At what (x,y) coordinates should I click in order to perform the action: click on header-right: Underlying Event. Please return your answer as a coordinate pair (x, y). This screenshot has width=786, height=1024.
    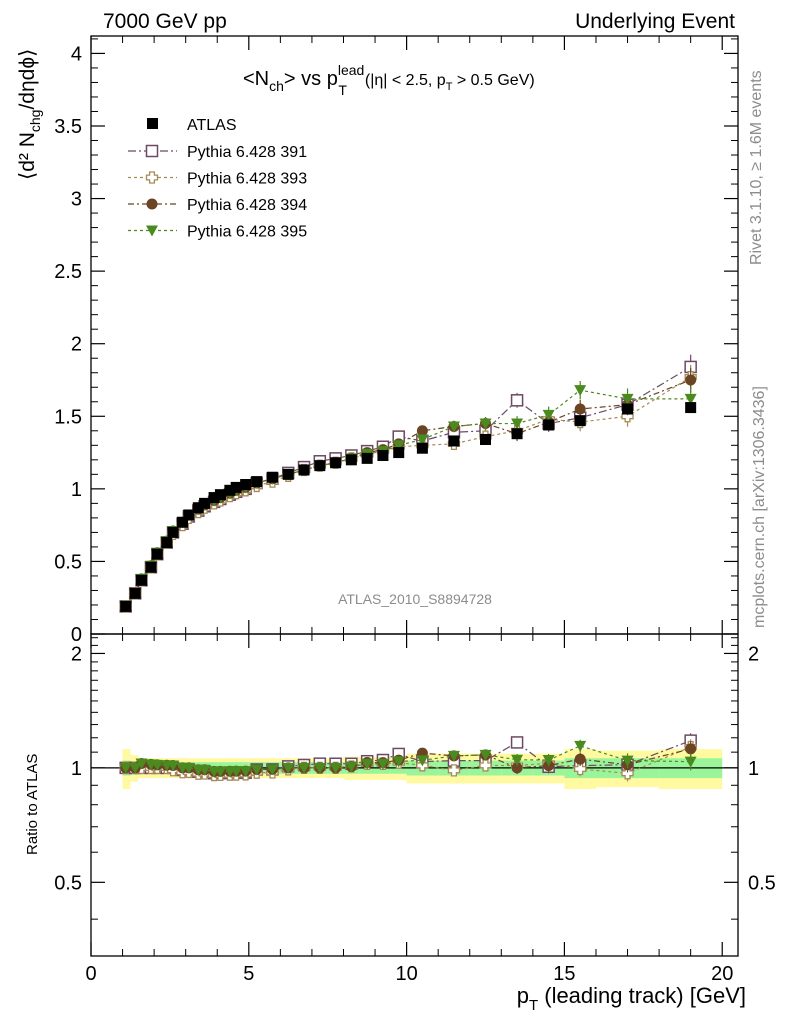
    Looking at the image, I should click on (655, 21).